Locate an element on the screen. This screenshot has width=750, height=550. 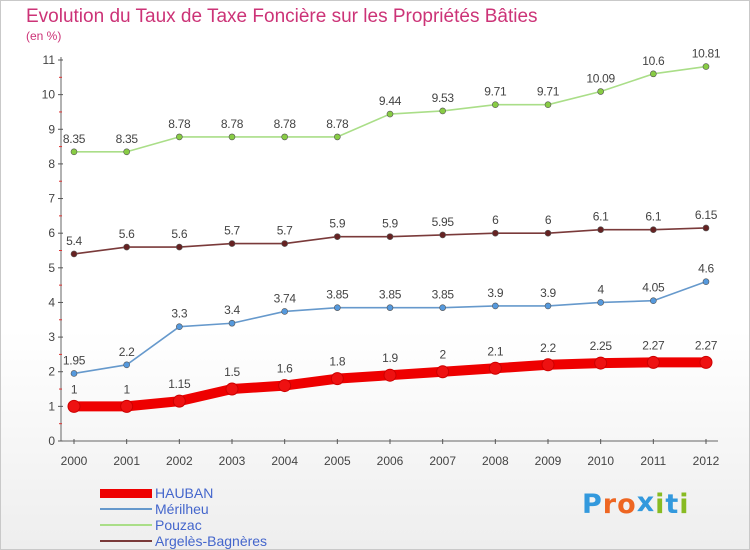
x-tick-label: 2007 is located at coordinates (442, 461).